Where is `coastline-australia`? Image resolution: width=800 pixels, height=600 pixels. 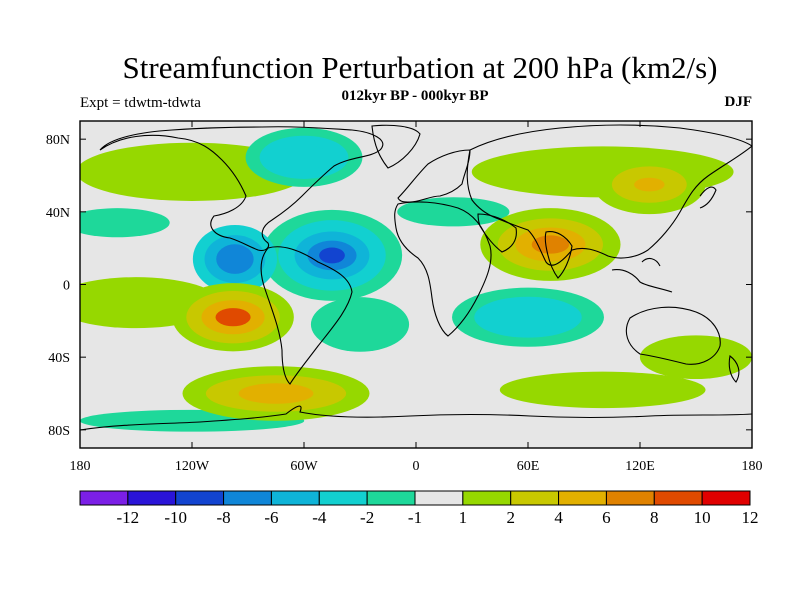
coastline-australia is located at coordinates (673, 335).